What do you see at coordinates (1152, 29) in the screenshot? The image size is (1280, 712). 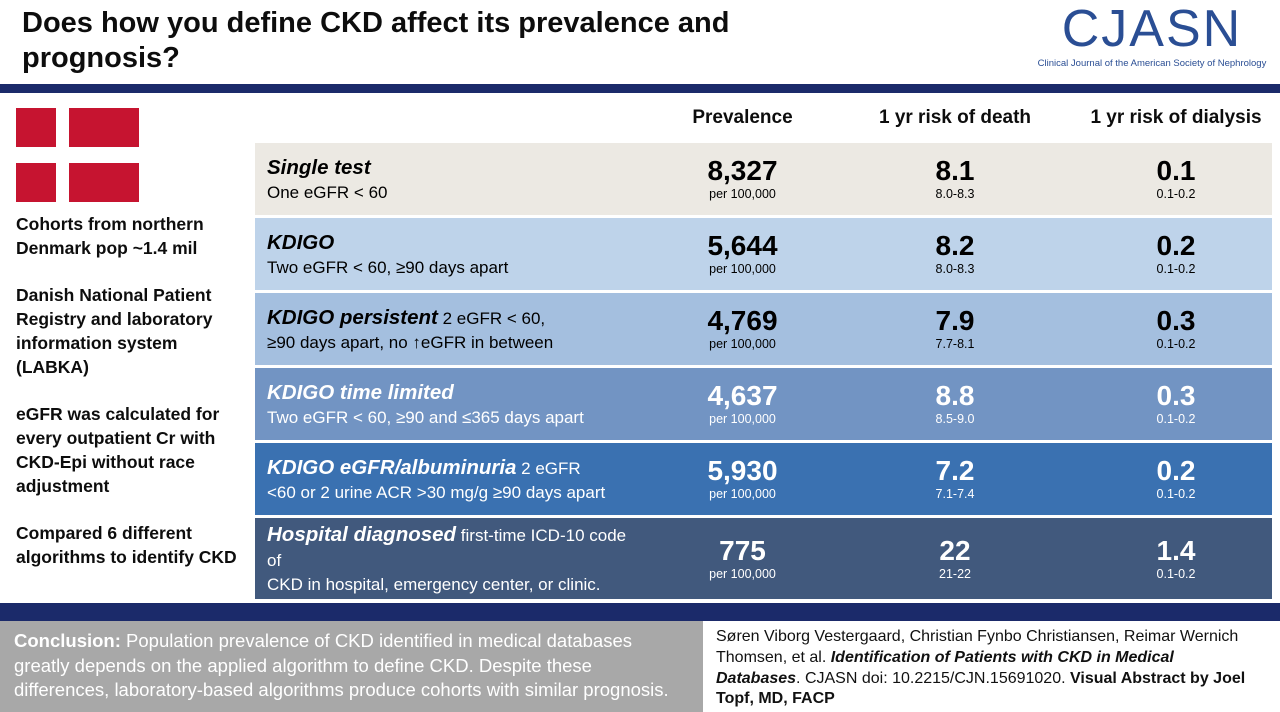 I see `cjasn-logo-word: CJASN` at bounding box center [1152, 29].